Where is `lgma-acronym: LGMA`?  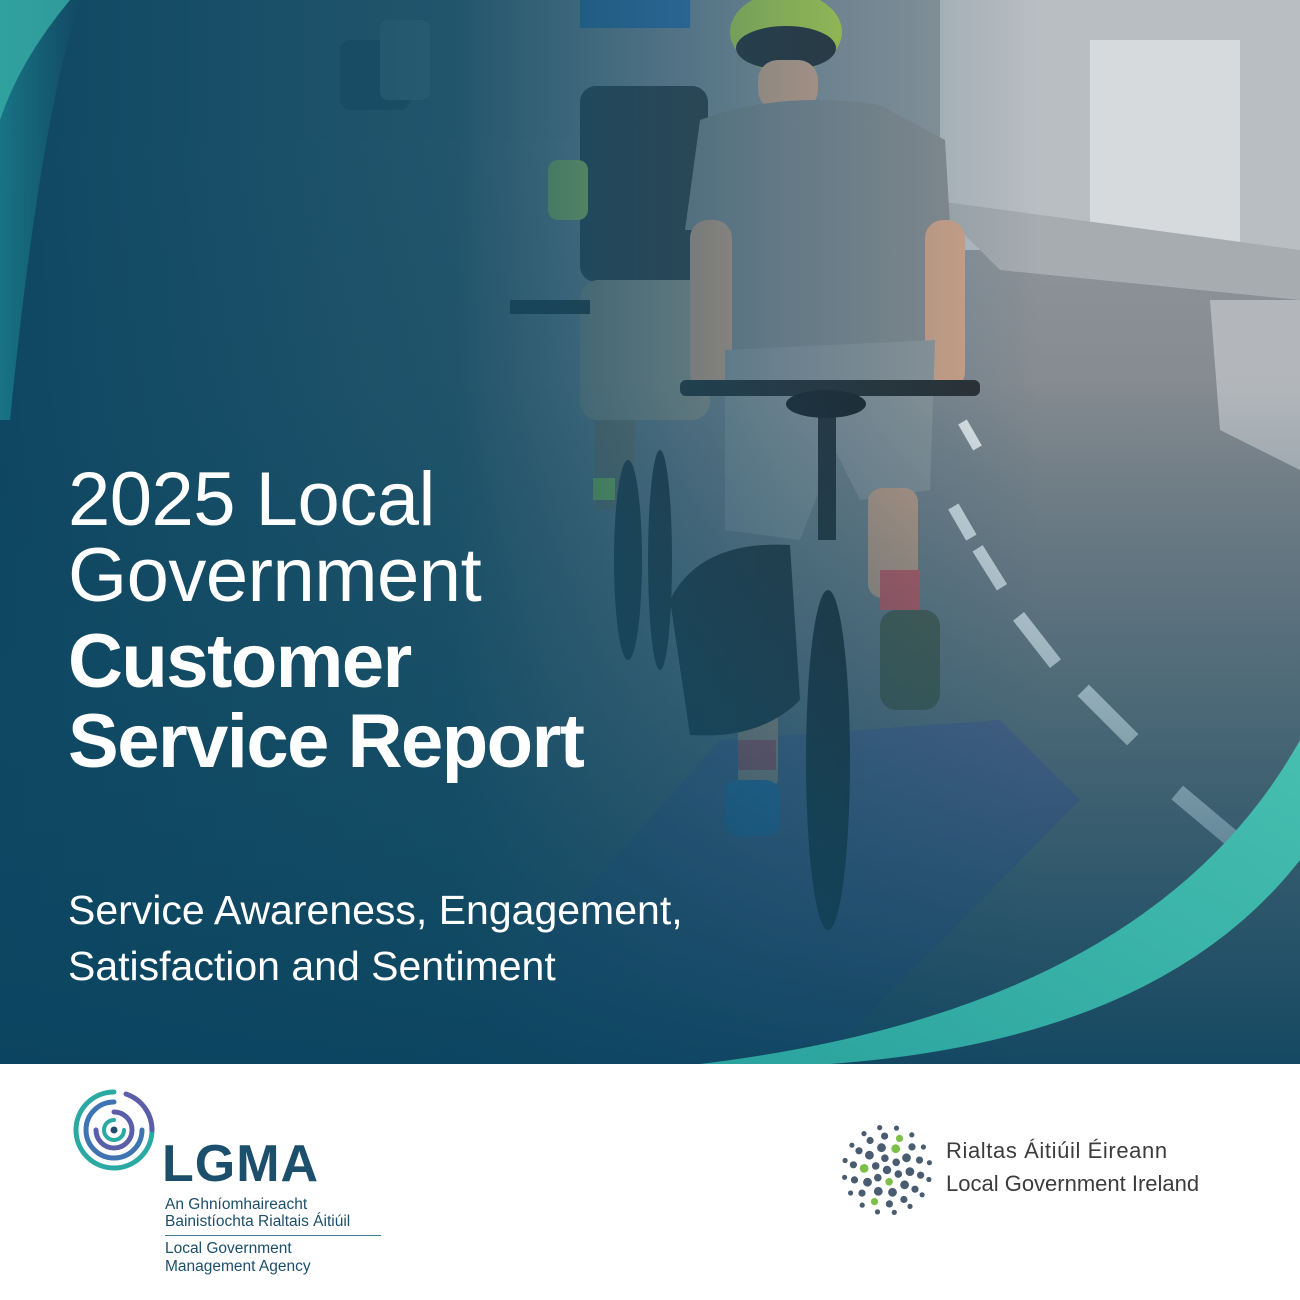 lgma-acronym: LGMA is located at coordinates (241, 1164).